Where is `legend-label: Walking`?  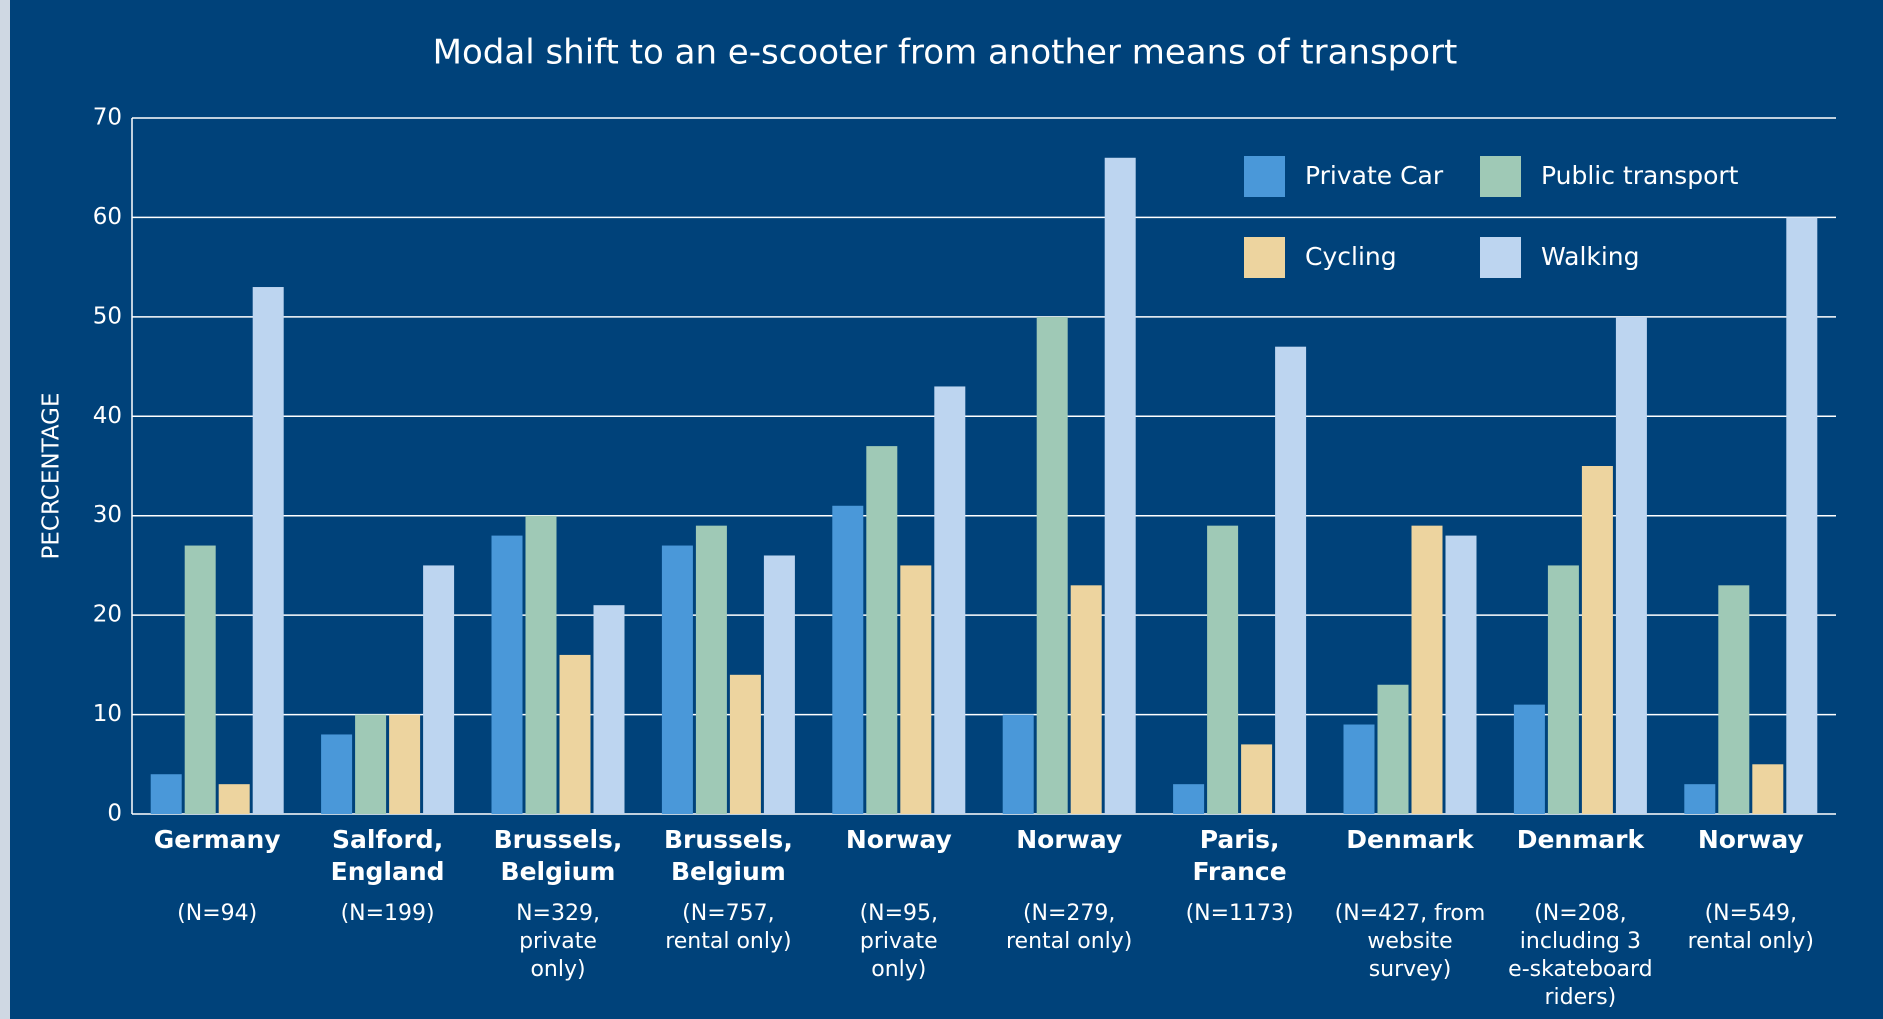
legend-label: Walking is located at coordinates (1590, 256).